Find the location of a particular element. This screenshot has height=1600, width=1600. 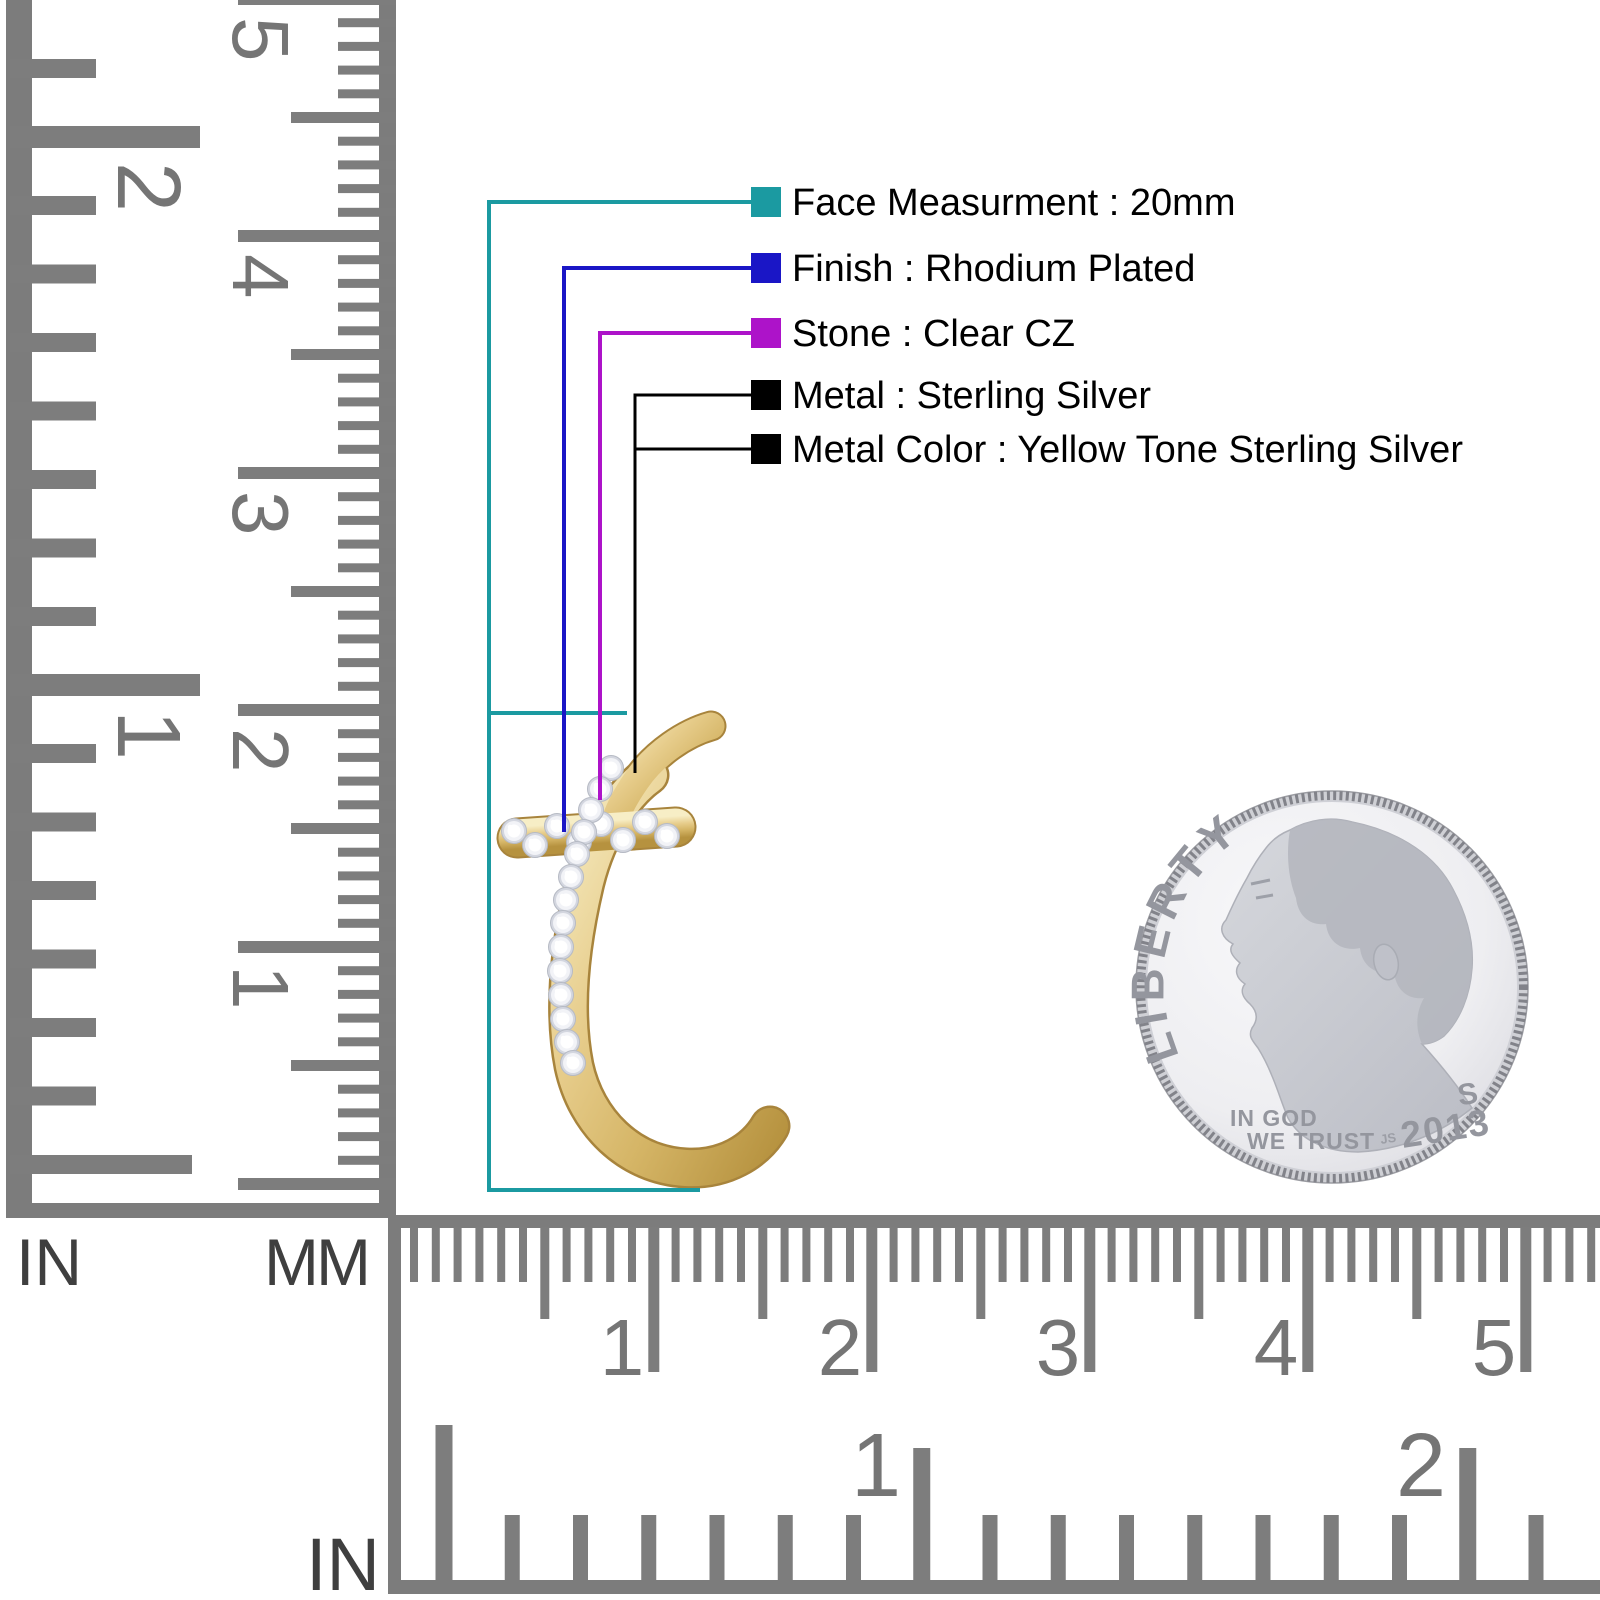

swatch-face-measurement is located at coordinates (766, 202).